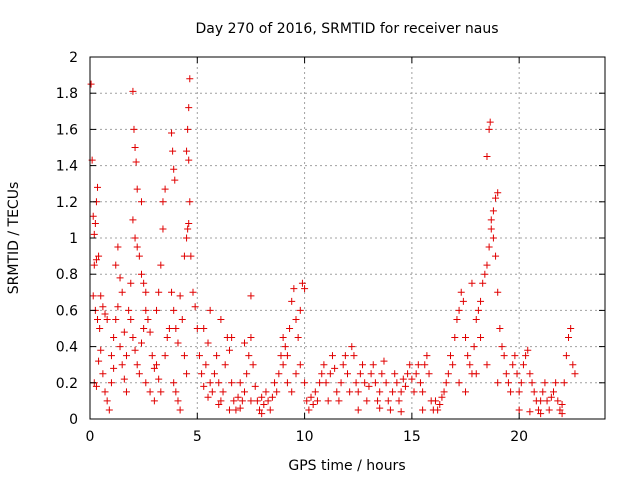 The width and height of the screenshot is (640, 480). I want to click on y-tick-label: 1.8, so click(67, 94).